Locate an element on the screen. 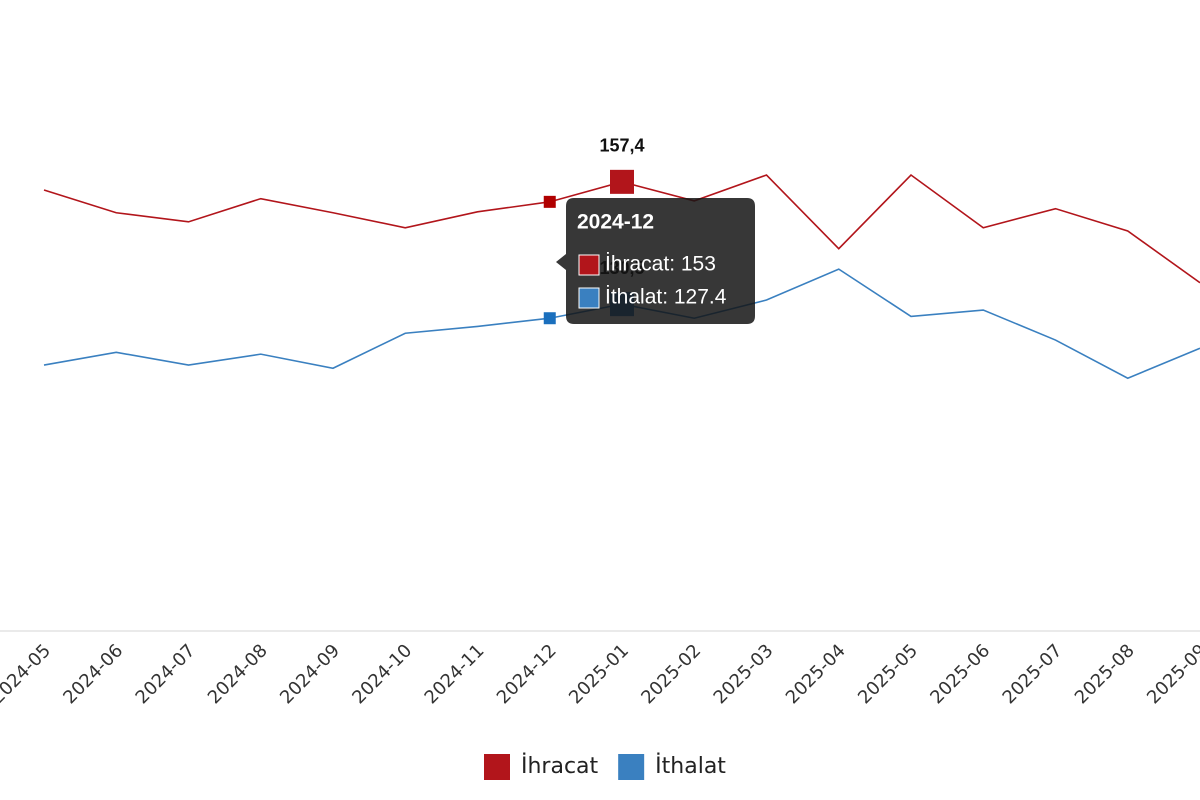 The image size is (1200, 800). x-tick-label: 2025-01 is located at coordinates (599, 674).